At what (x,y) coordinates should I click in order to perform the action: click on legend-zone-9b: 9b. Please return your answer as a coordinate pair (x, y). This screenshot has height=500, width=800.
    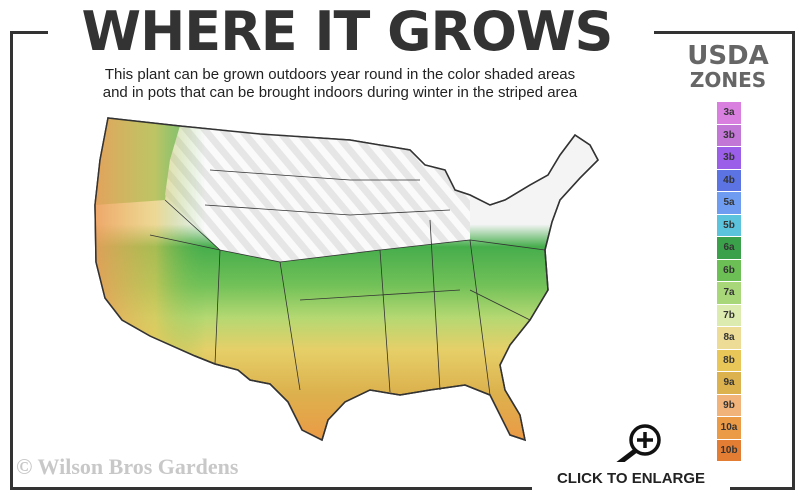
    Looking at the image, I should click on (729, 405).